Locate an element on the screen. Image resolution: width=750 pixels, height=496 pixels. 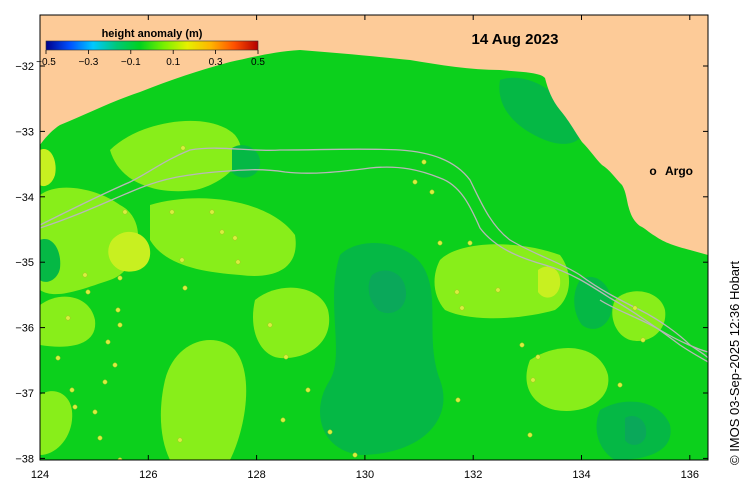
colorbar: height anomaly (m) −0.5 −0.3 −0.1 0.1 0.3 0.5 is located at coordinates (150, 48).